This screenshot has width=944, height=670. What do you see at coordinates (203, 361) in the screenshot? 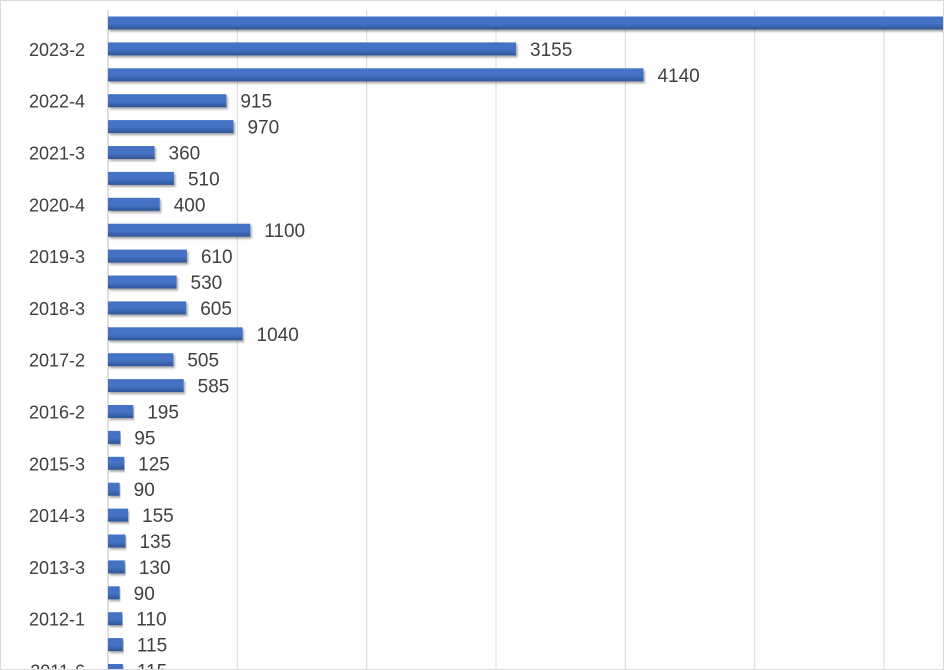
I see `value-label: 505` at bounding box center [203, 361].